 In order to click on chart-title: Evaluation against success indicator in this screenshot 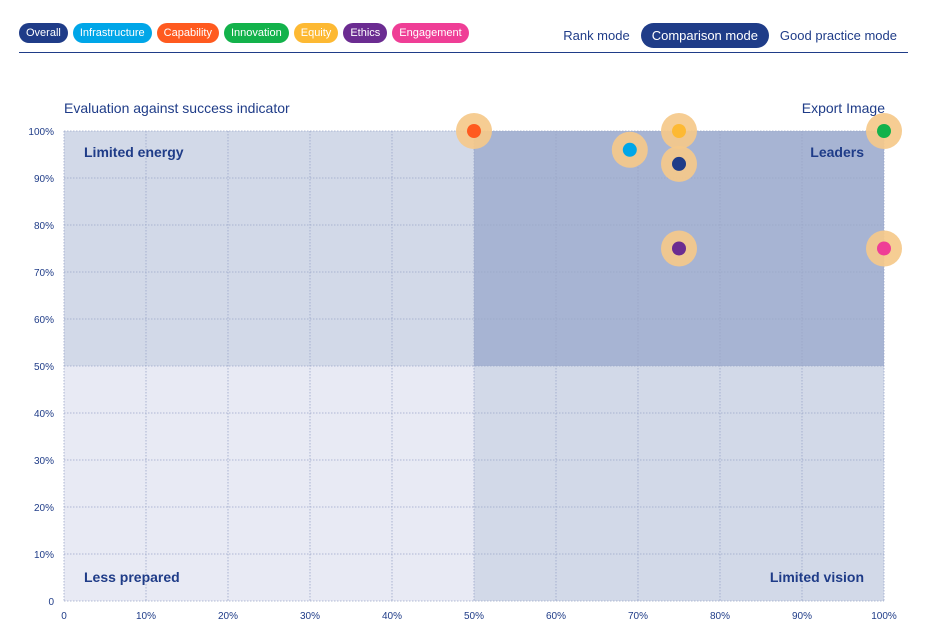, I will do `click(177, 108)`.